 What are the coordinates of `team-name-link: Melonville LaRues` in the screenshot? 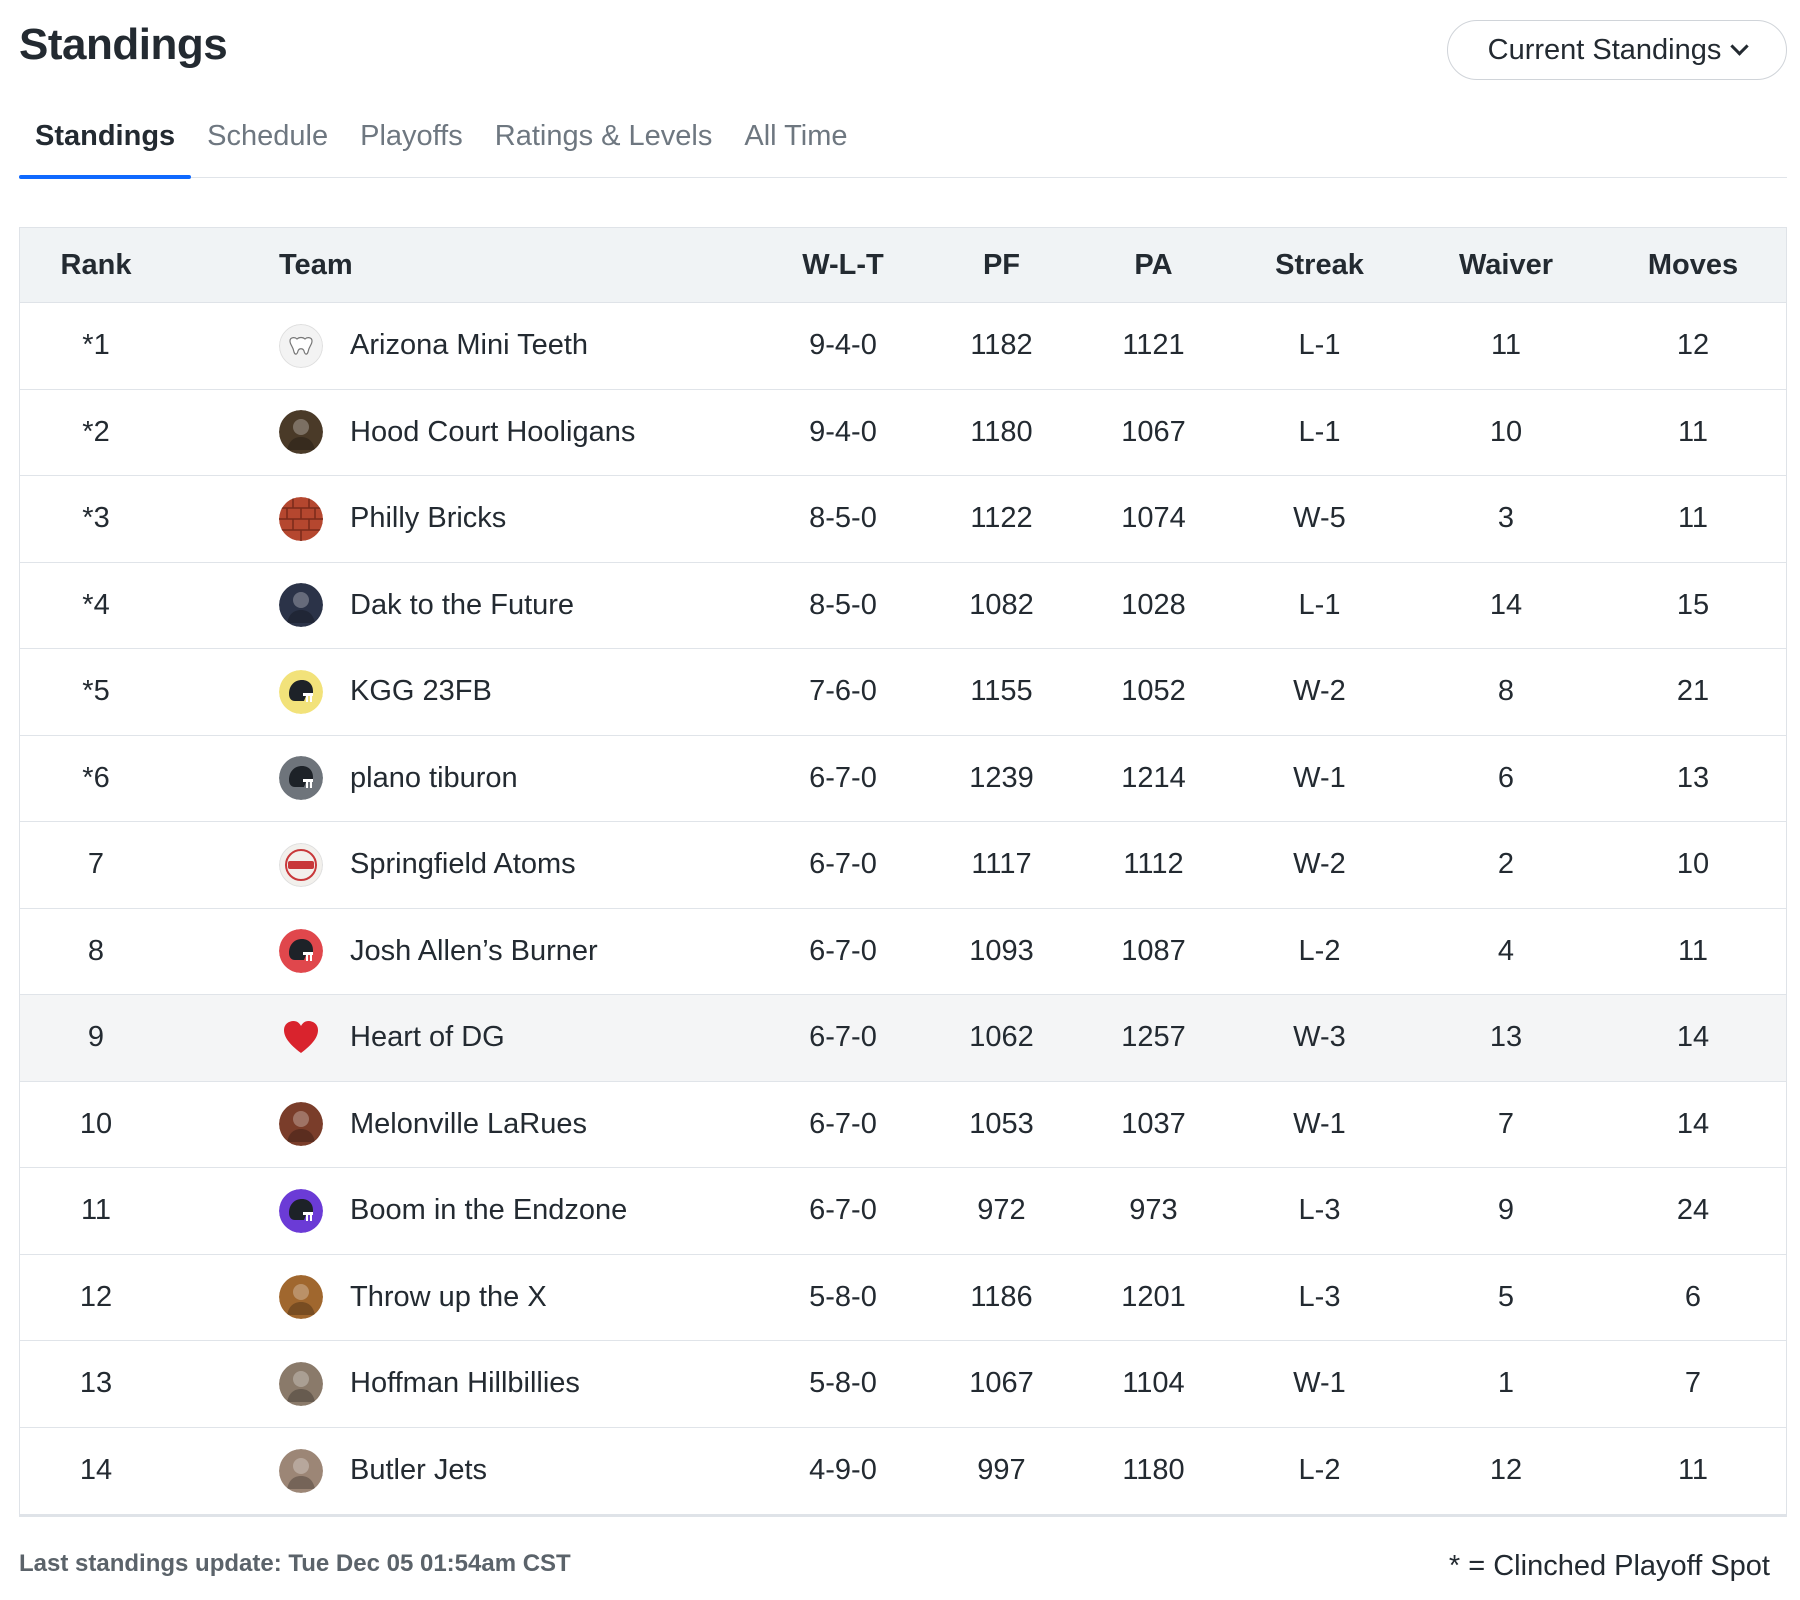 It's located at (468, 1123).